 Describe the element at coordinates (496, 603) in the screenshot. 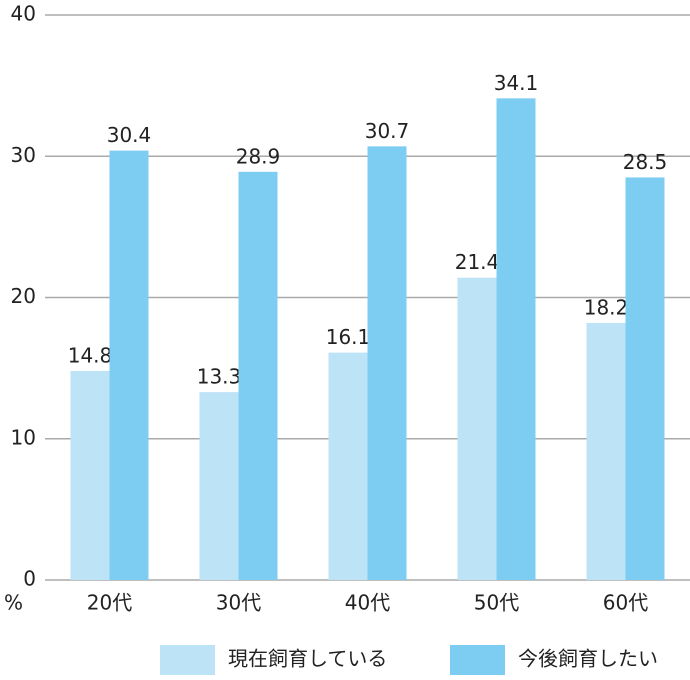

I see `x-tick-label: 50代` at that location.